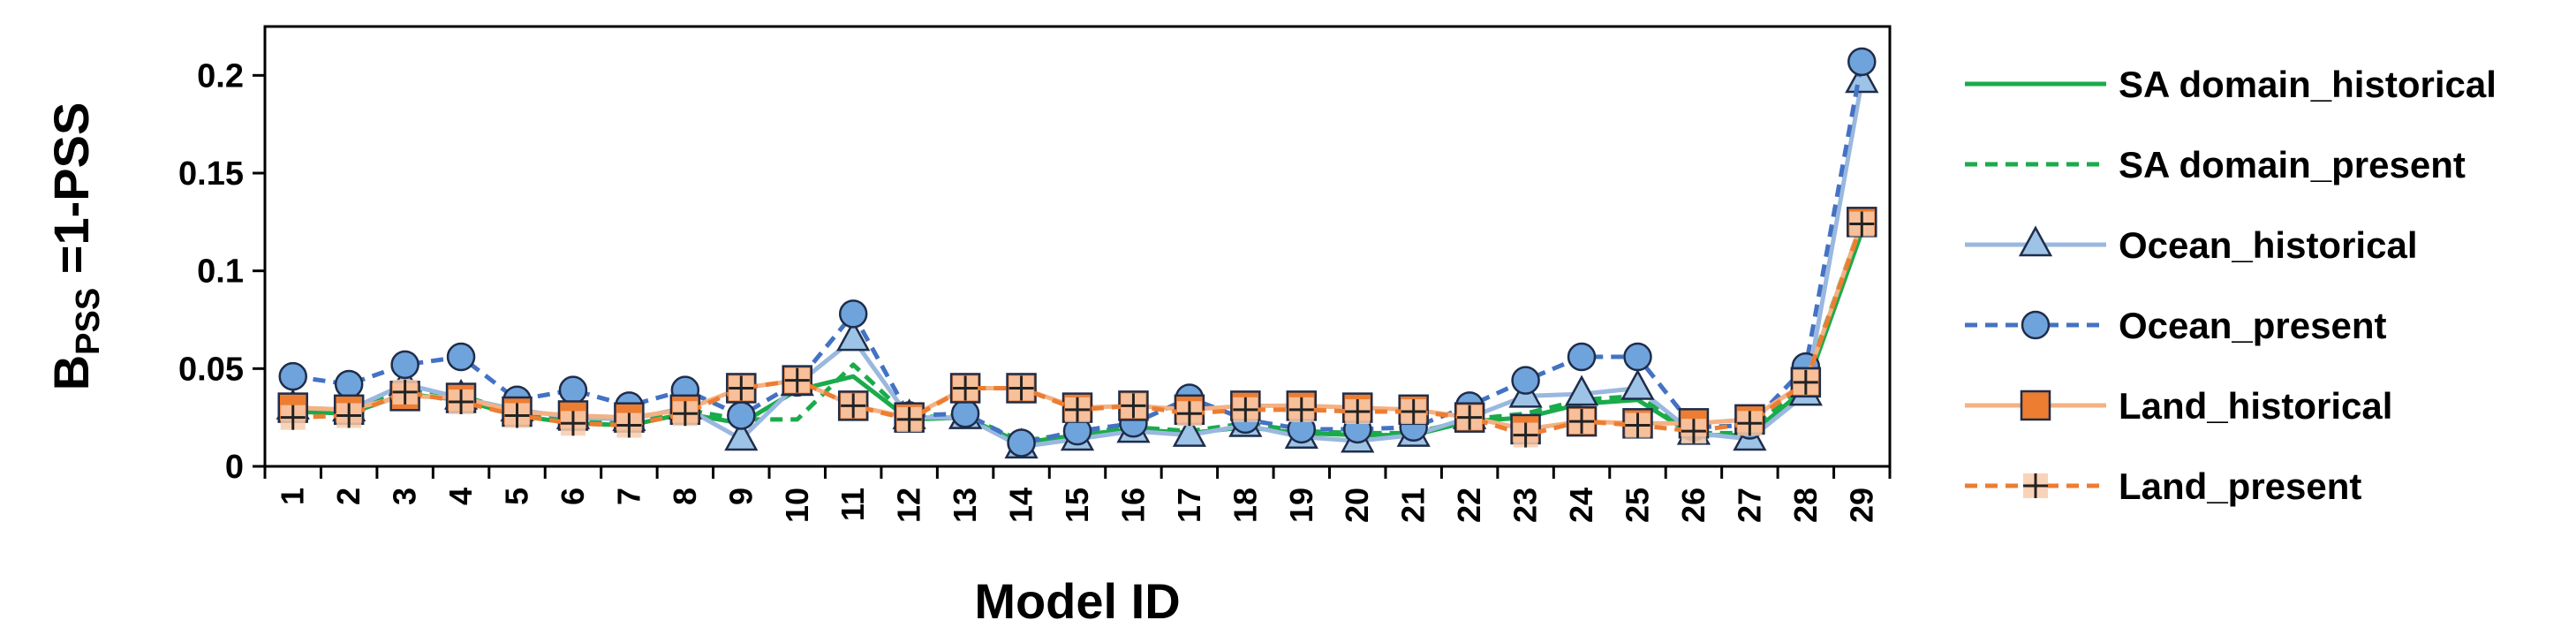 This screenshot has width=2576, height=643. Describe the element at coordinates (685, 496) in the screenshot. I see `x-tick-label: 8` at that location.